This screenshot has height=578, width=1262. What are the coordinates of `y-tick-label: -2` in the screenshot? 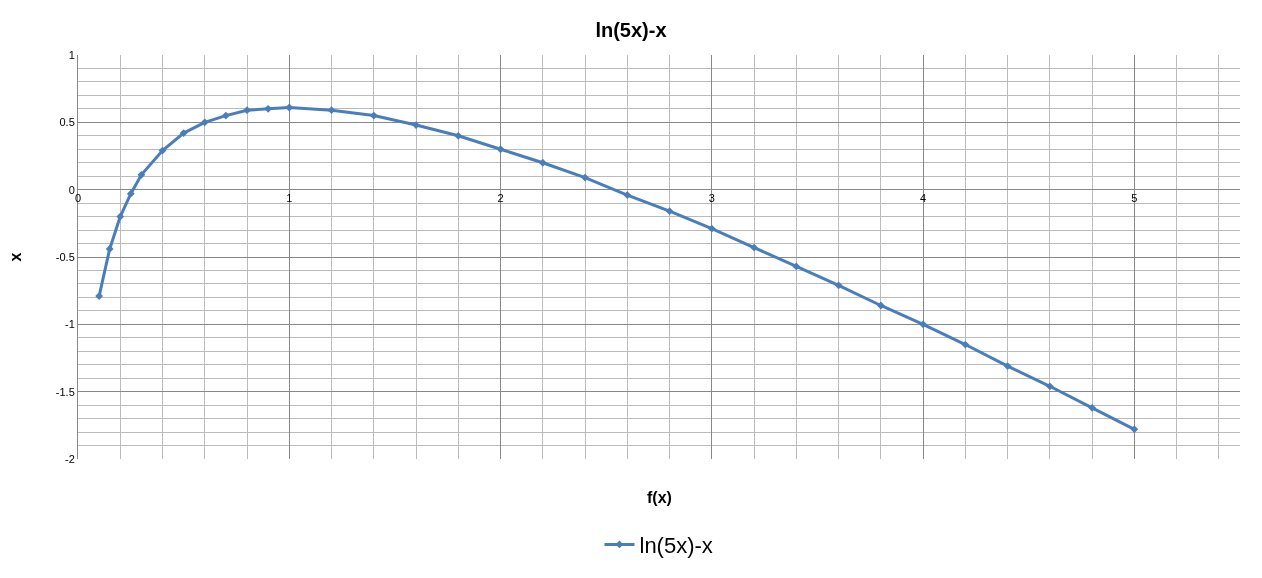 It's located at (70, 458).